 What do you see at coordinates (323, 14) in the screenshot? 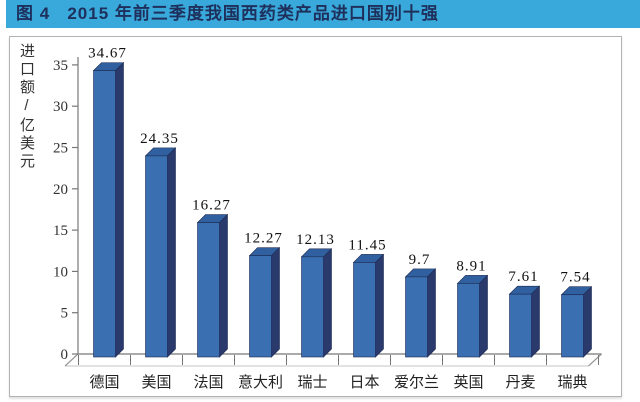
I see `figure-title: 图 4 2015 年前三季度我国西药类产品进口国别十强` at bounding box center [323, 14].